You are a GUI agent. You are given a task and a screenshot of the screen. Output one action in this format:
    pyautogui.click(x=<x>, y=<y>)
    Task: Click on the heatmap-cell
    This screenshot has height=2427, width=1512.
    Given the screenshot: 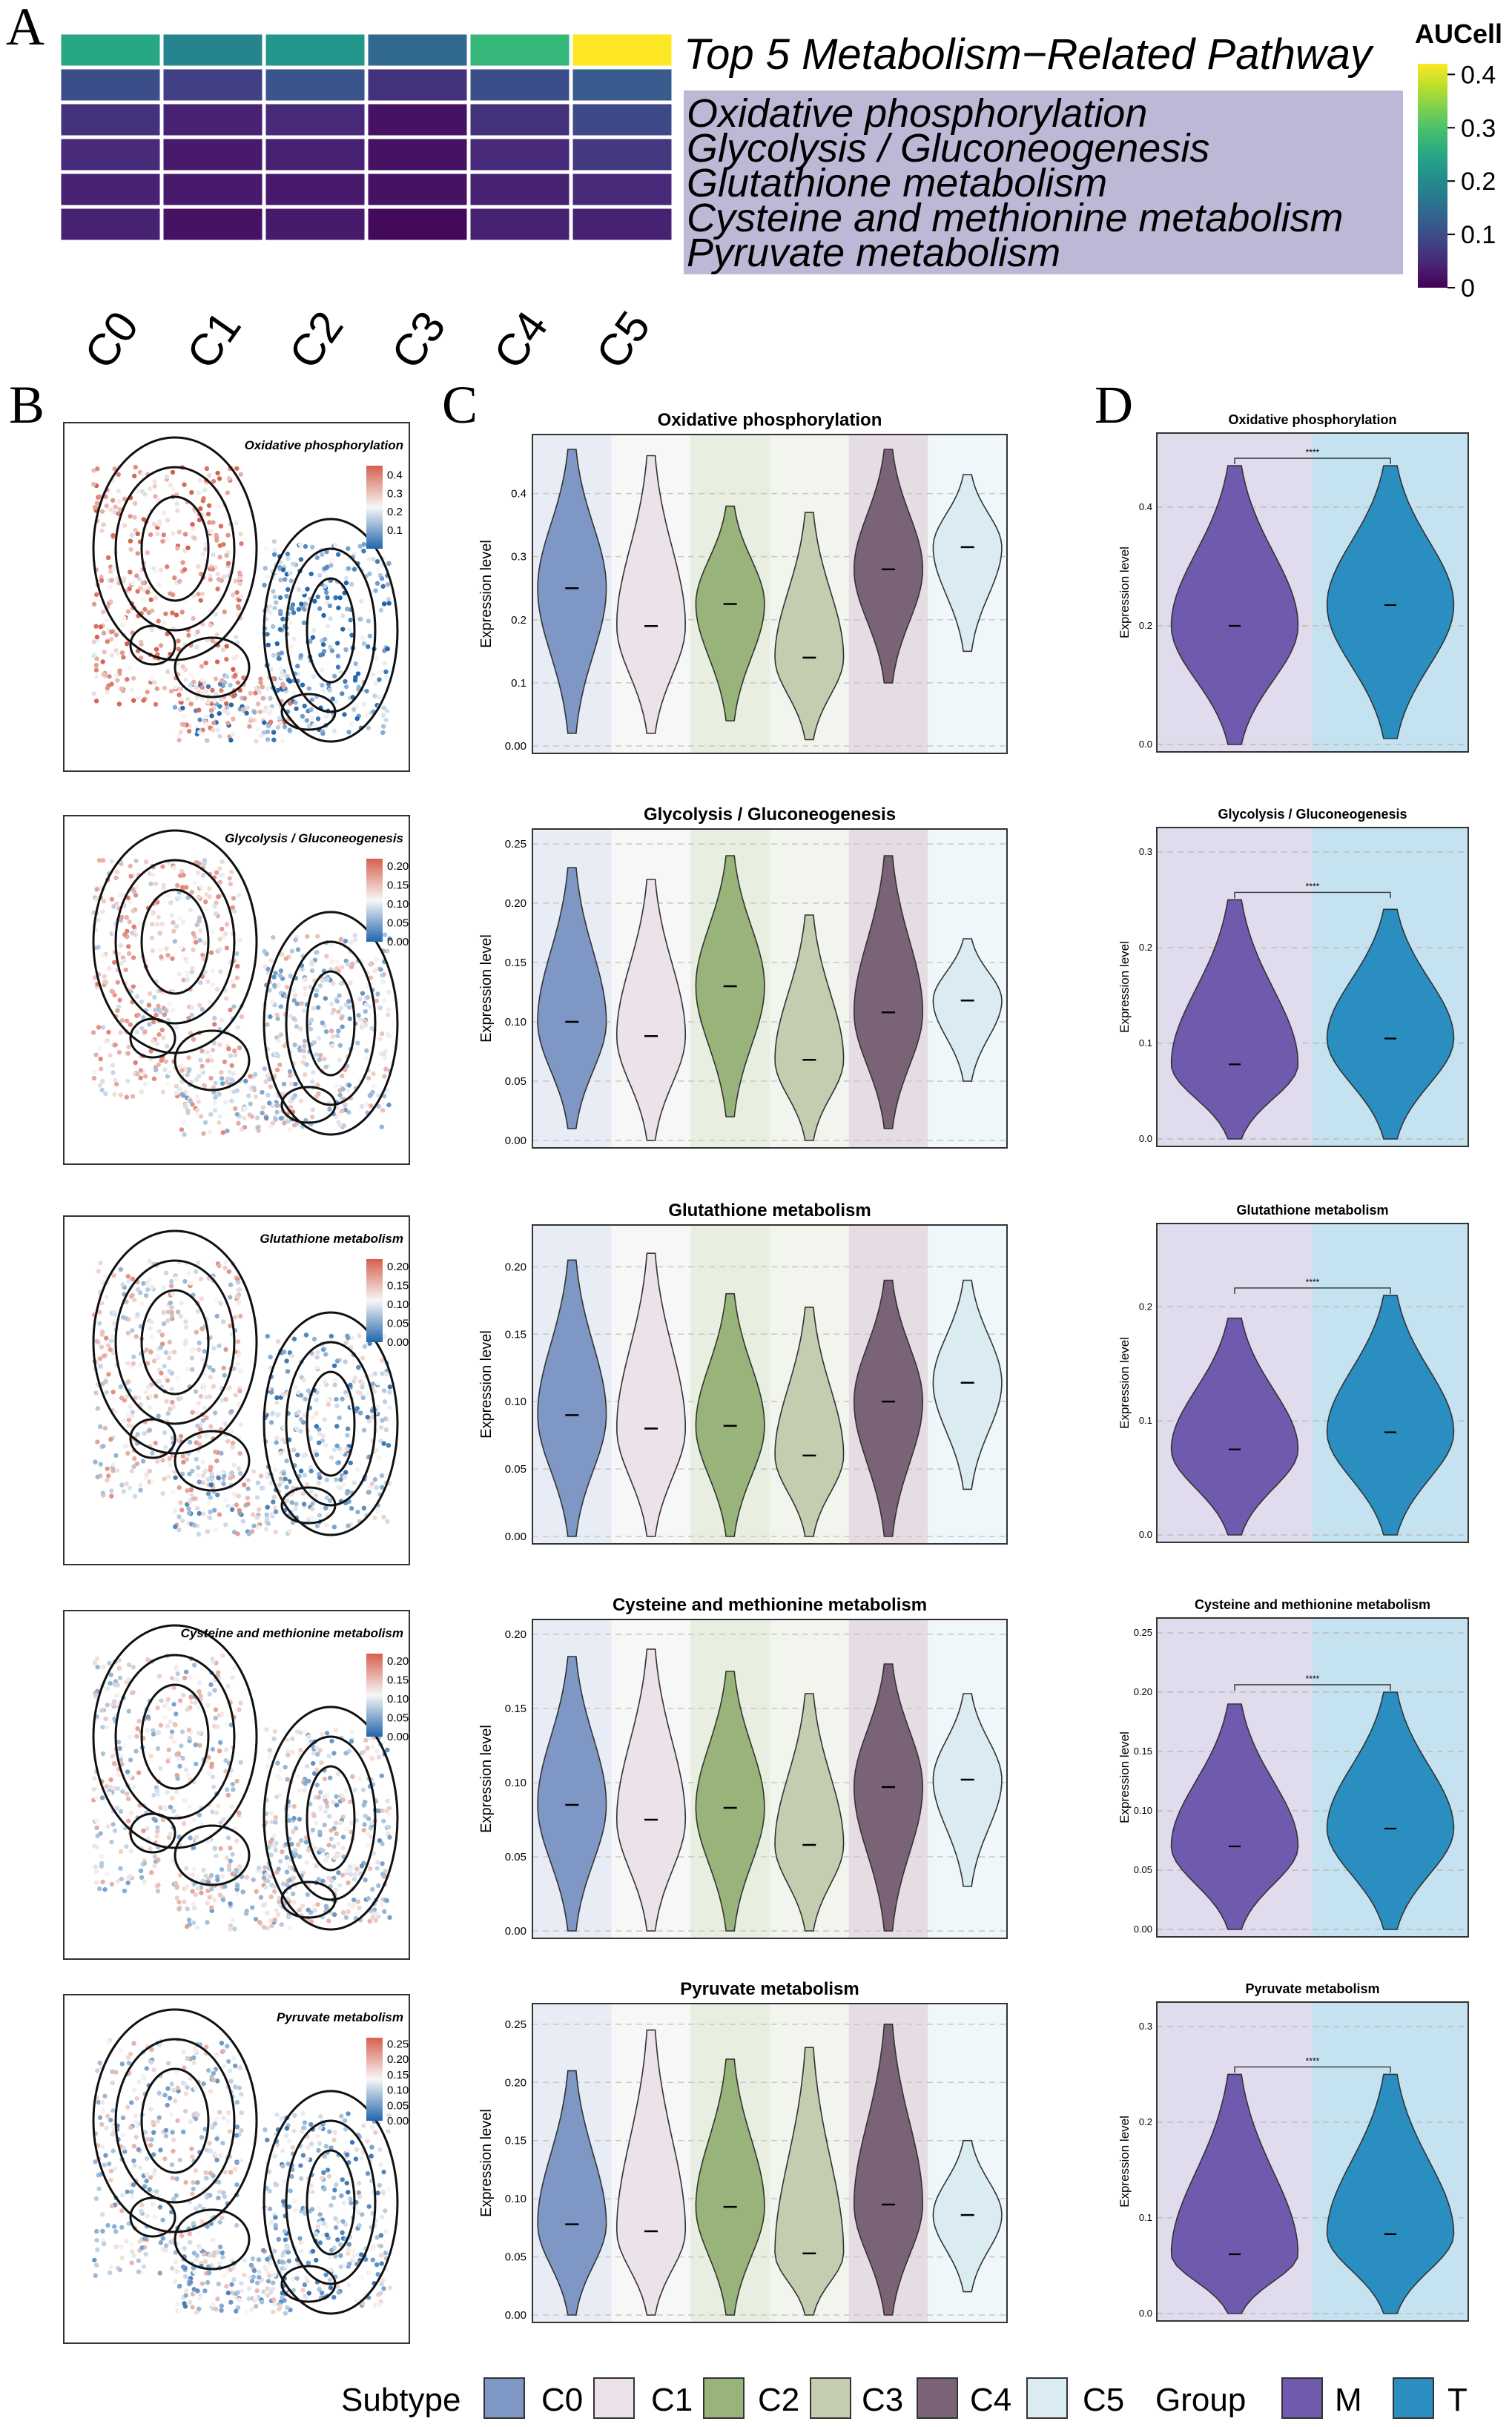 What is the action you would take?
    pyautogui.click(x=212, y=154)
    